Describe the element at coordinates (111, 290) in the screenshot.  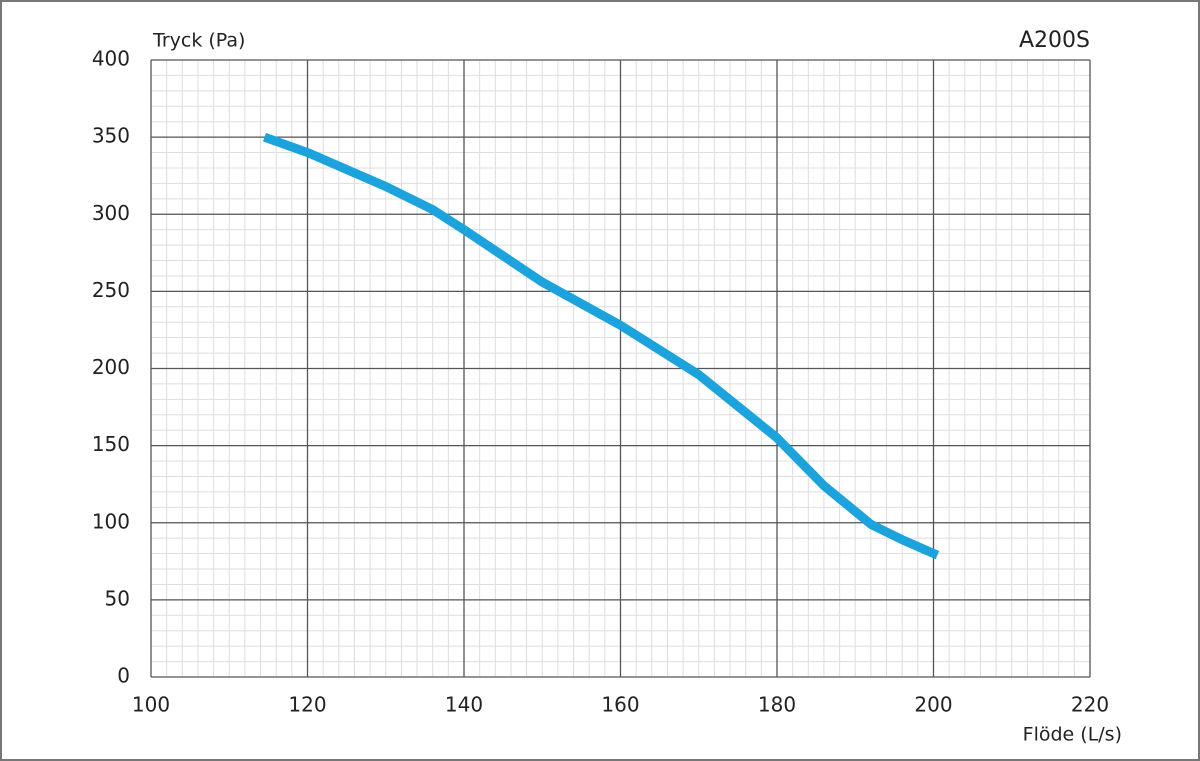
I see `y-tick-label: 250` at that location.